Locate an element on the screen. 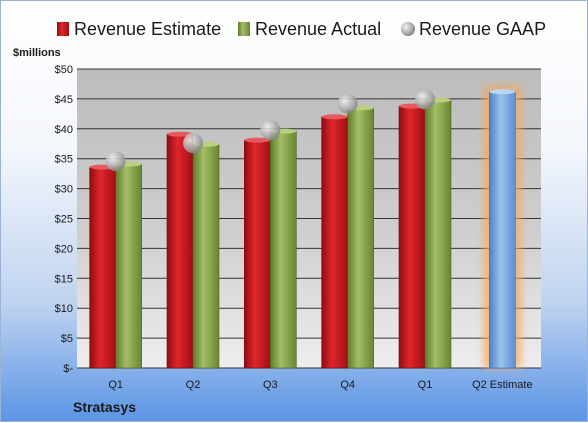 The height and width of the screenshot is (423, 588). x-tick-label: Q4 is located at coordinates (347, 385).